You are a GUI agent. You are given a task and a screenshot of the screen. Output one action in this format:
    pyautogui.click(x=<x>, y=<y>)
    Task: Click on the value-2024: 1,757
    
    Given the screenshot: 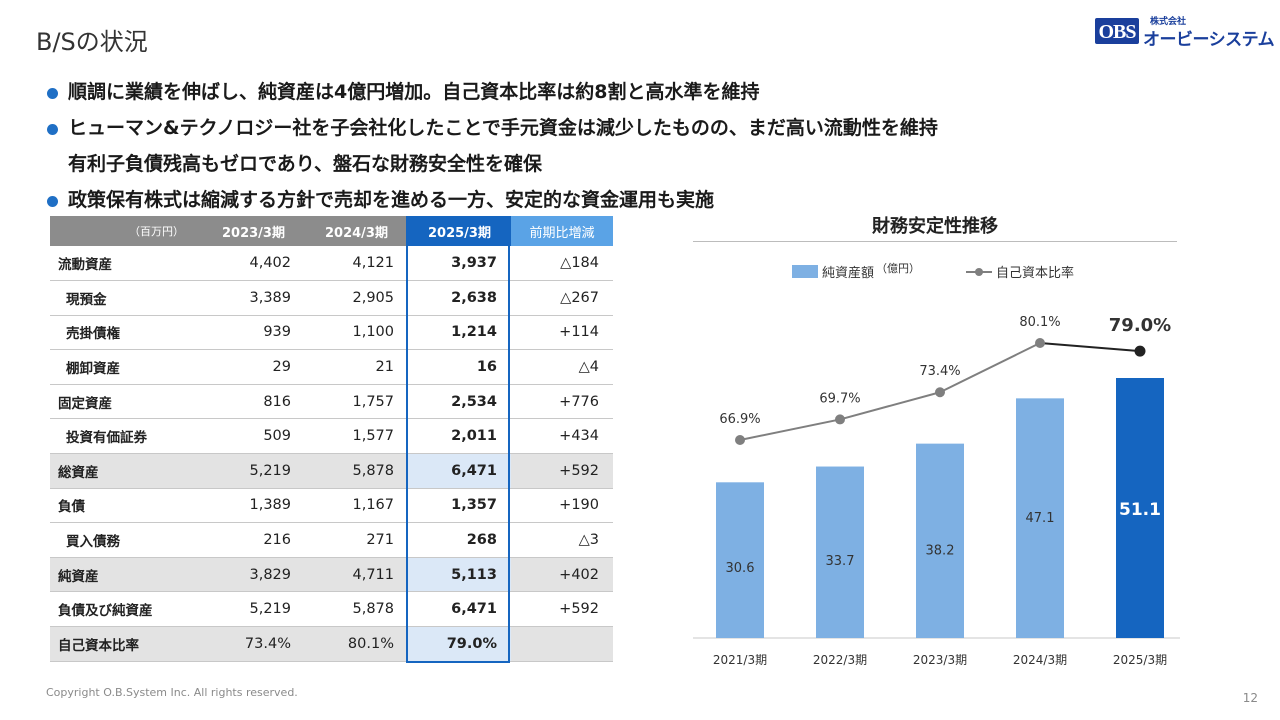 What is the action you would take?
    pyautogui.click(x=356, y=402)
    